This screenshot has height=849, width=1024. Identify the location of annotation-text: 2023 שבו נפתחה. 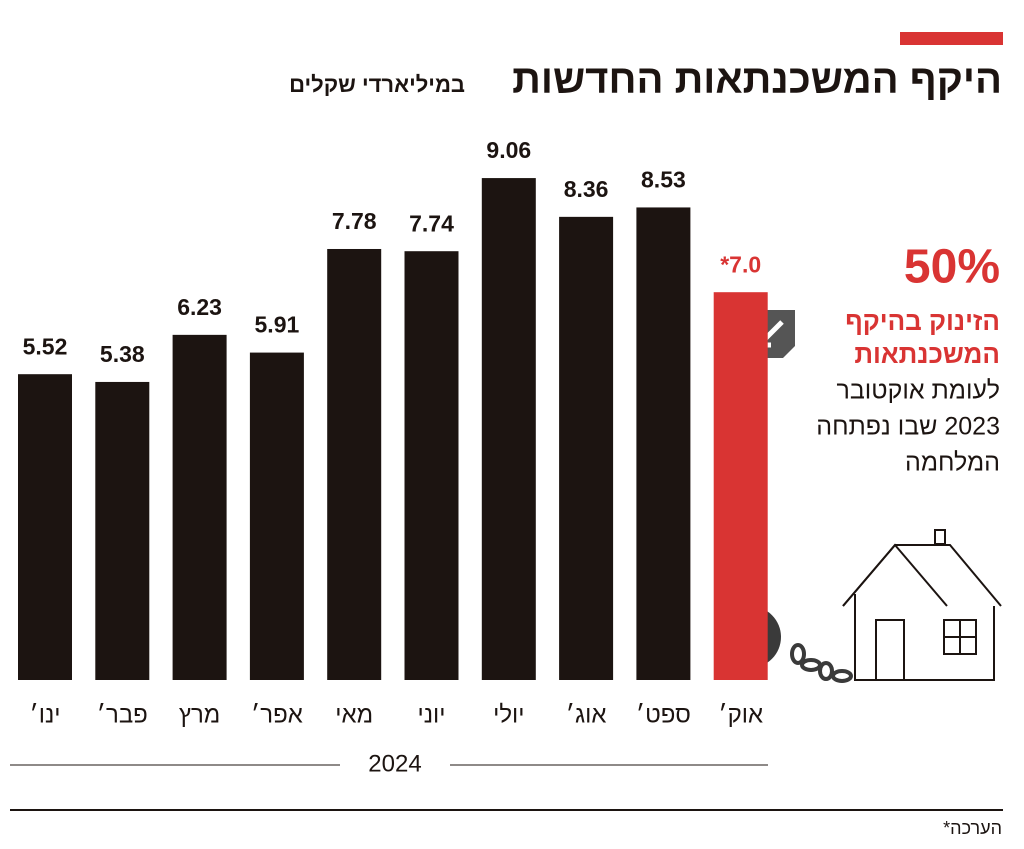
(908, 427).